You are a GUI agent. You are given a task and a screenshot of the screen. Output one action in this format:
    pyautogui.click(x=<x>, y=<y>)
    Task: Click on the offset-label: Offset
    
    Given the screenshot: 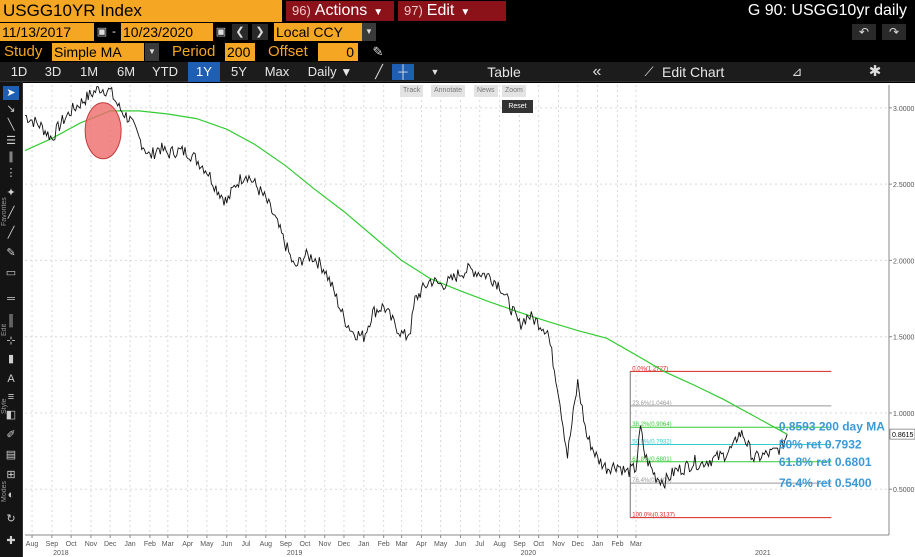 What is the action you would take?
    pyautogui.click(x=288, y=51)
    